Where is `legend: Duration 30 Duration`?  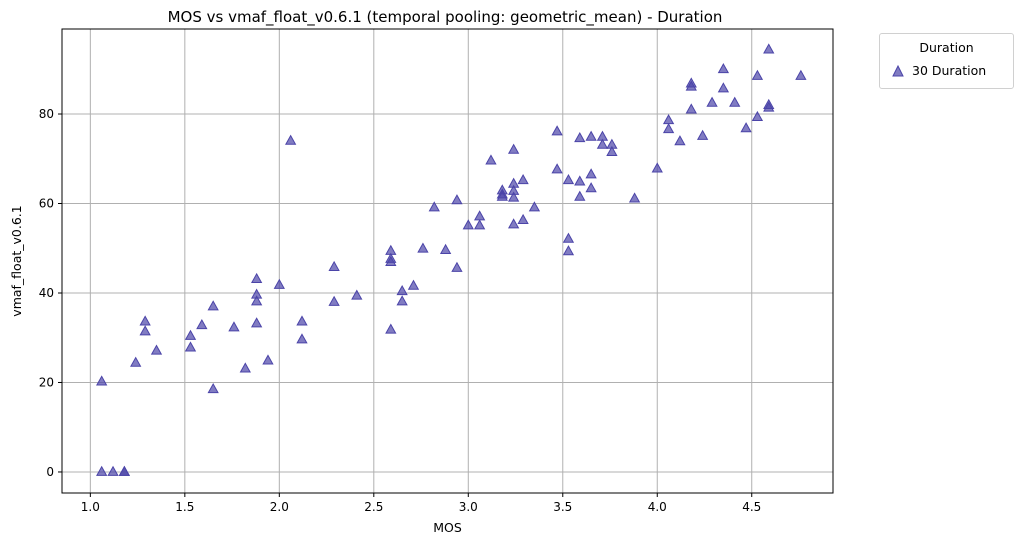
legend: Duration 30 Duration is located at coordinates (946, 61).